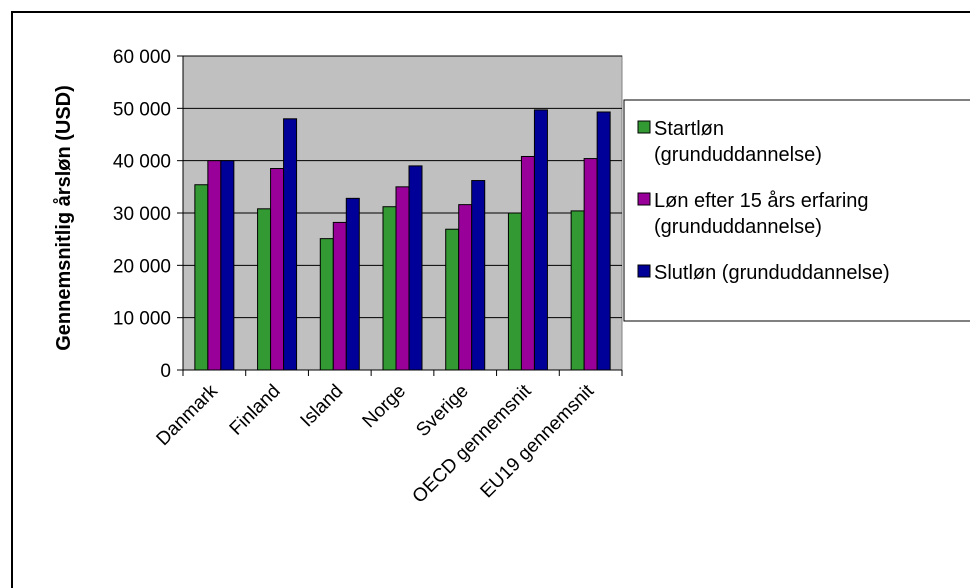 The height and width of the screenshot is (588, 970). I want to click on legend-label-line: Slutløn (grunduddannelse), so click(772, 273).